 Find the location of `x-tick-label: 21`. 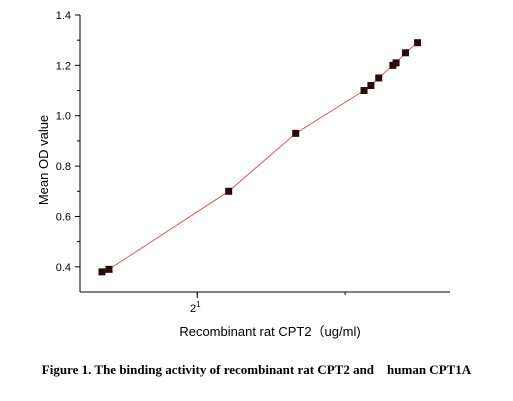

x-tick-label: 21 is located at coordinates (195, 307).